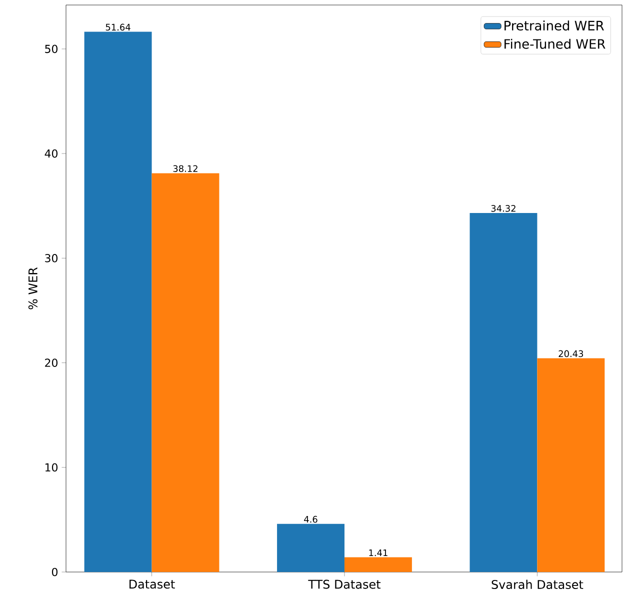 The image size is (624, 603). Describe the element at coordinates (185, 168) in the screenshot. I see `data-label: 38.12` at that location.